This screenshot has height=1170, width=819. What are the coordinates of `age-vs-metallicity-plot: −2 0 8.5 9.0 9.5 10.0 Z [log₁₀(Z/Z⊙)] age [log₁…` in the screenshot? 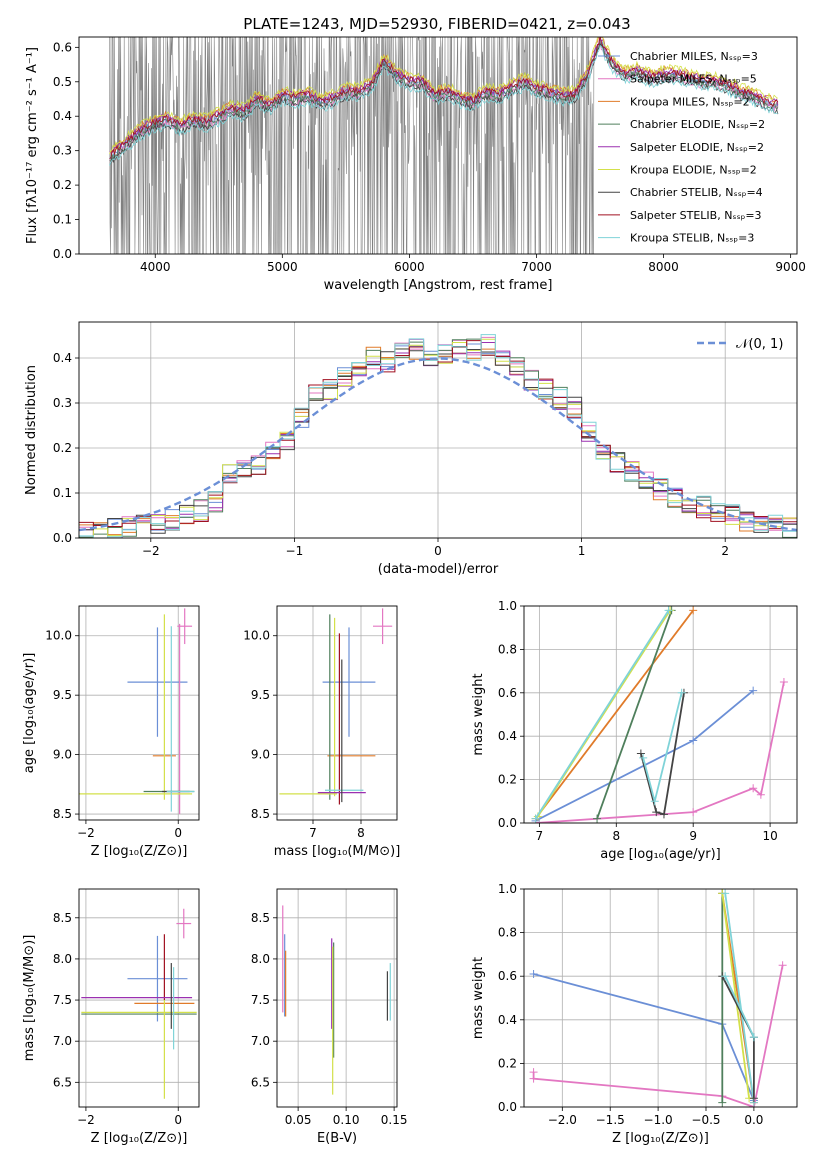 It's located at (111, 732).